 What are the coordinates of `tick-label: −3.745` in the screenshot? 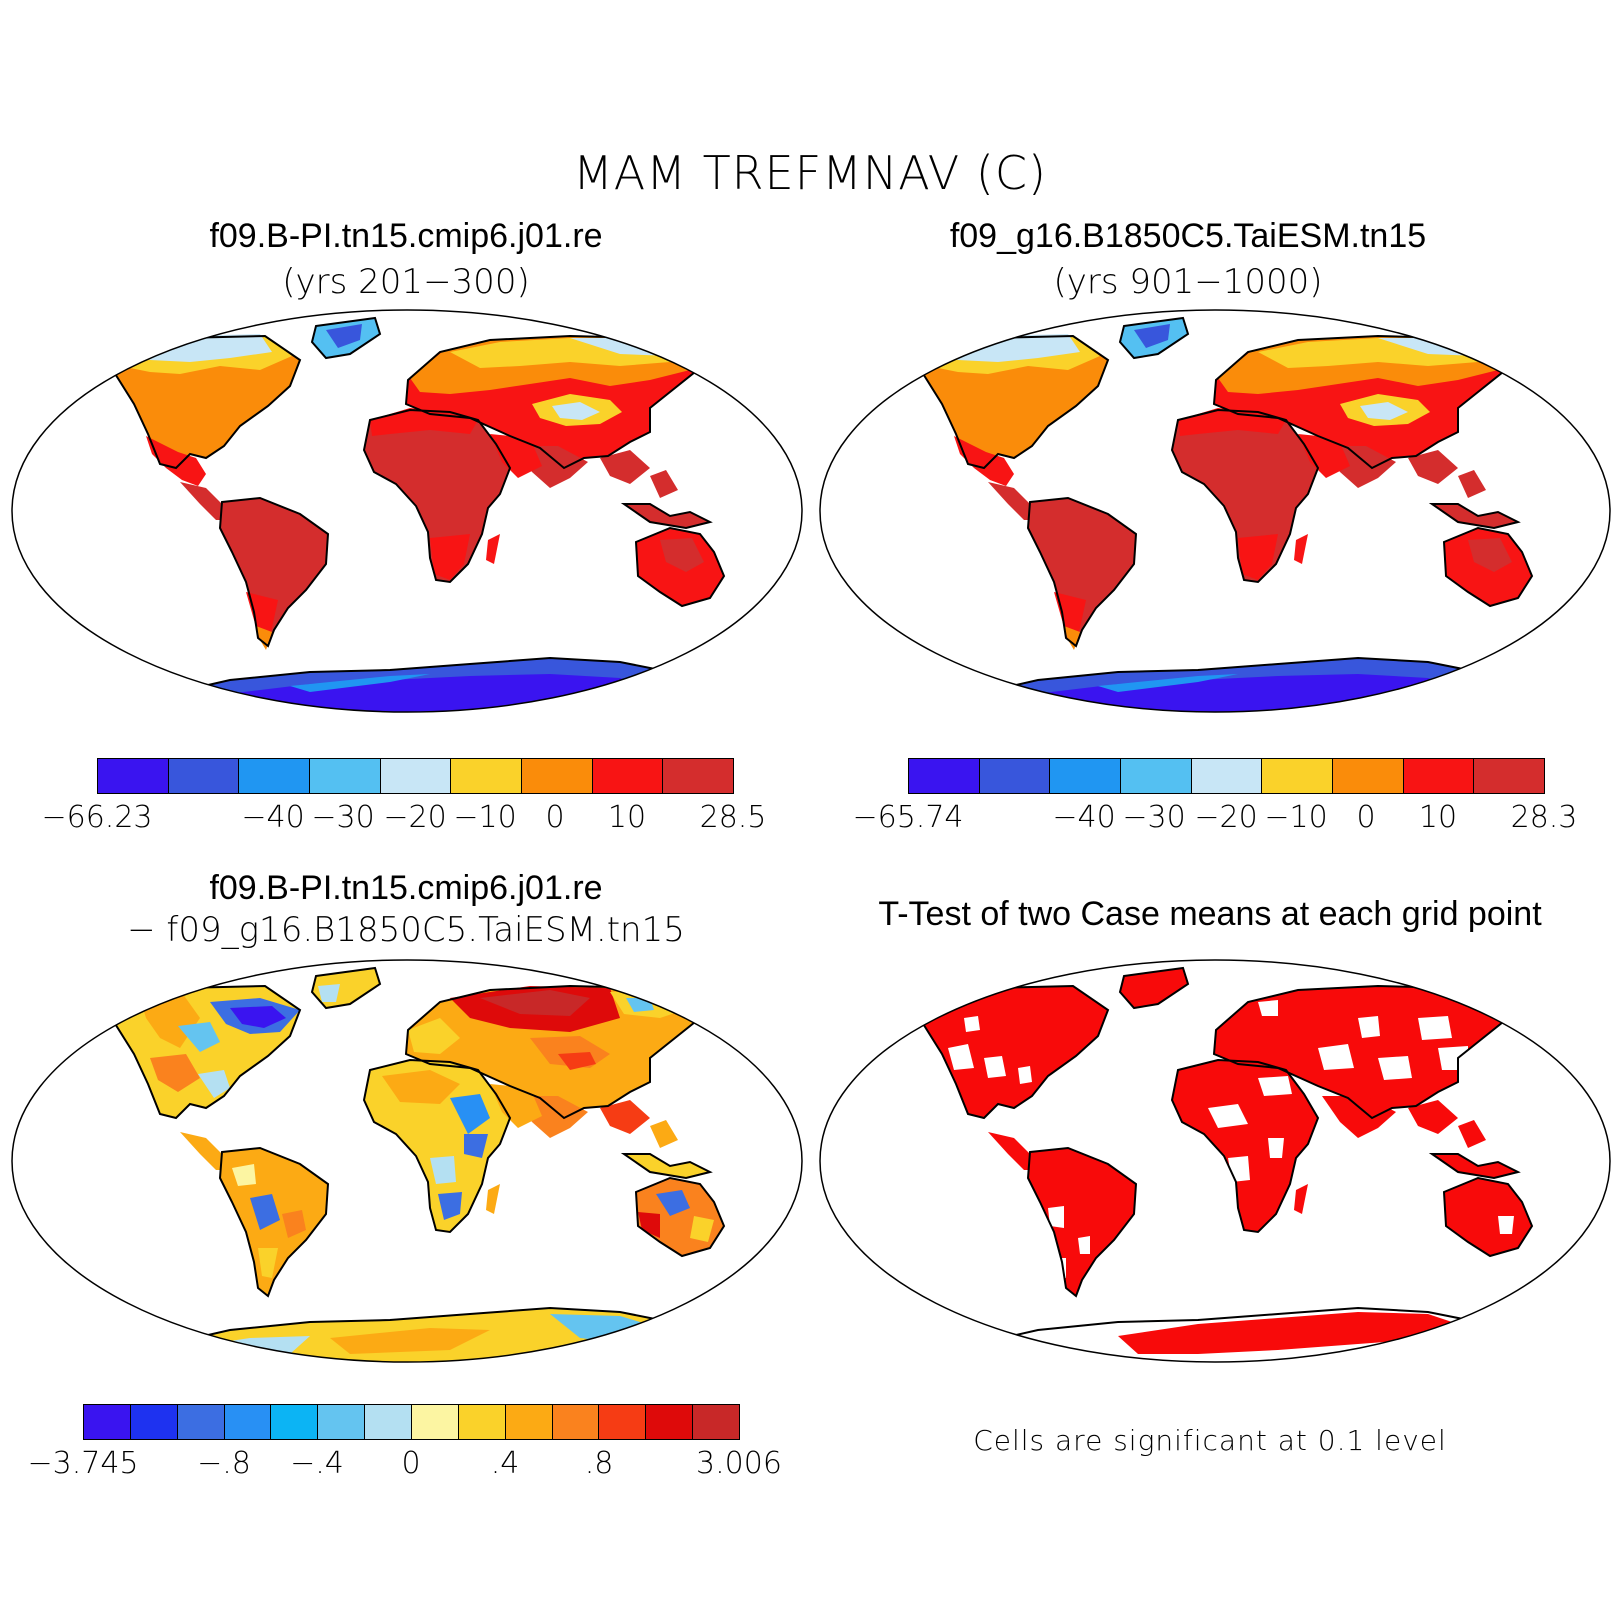 It's located at (83, 1463).